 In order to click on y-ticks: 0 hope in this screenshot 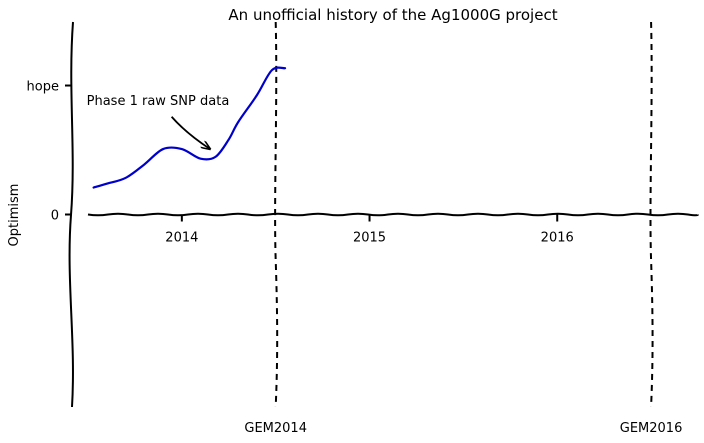, I will do `click(49, 152)`.